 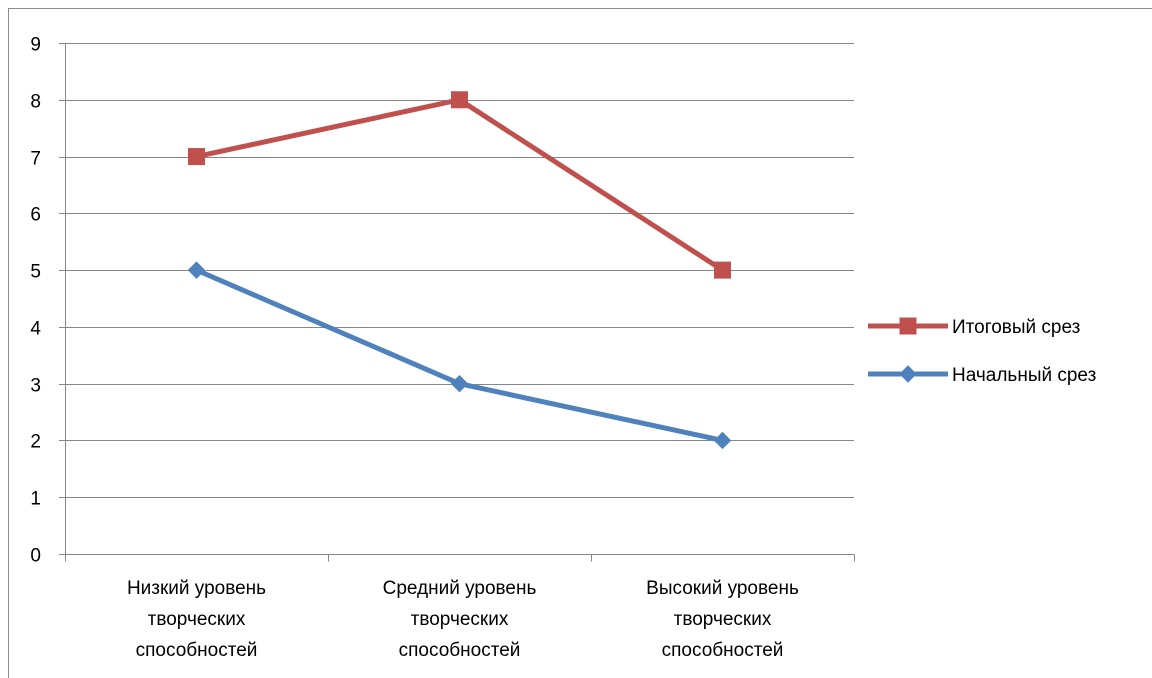 I want to click on x-tick-label-line: Средний уровень, so click(x=460, y=588).